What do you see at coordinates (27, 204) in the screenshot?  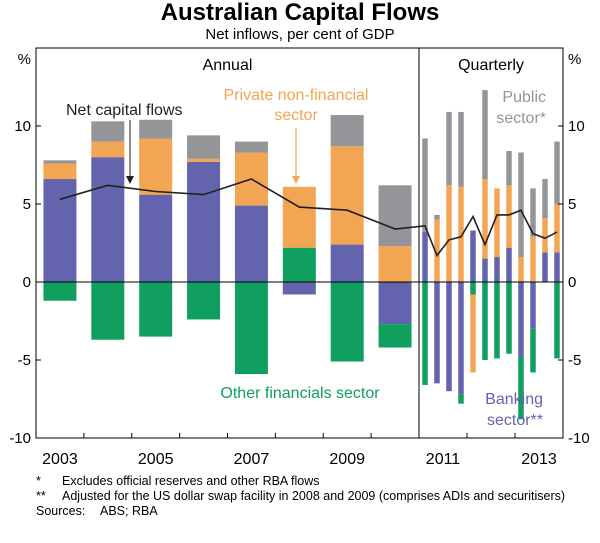 I see `y-tick-label-left-2: 5` at bounding box center [27, 204].